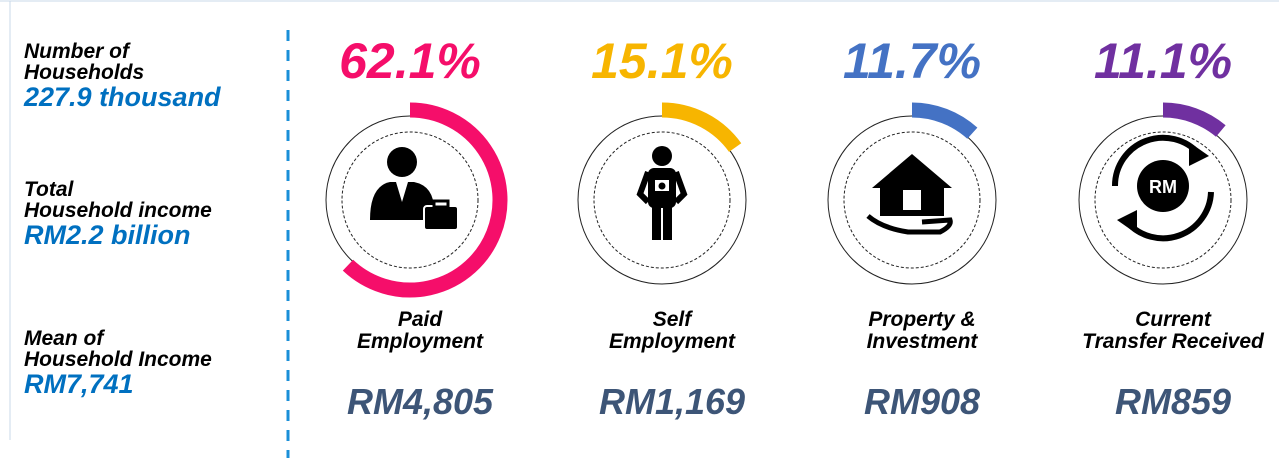 This screenshot has height=458, width=1279. I want to click on source-label: Paid, so click(421, 319).